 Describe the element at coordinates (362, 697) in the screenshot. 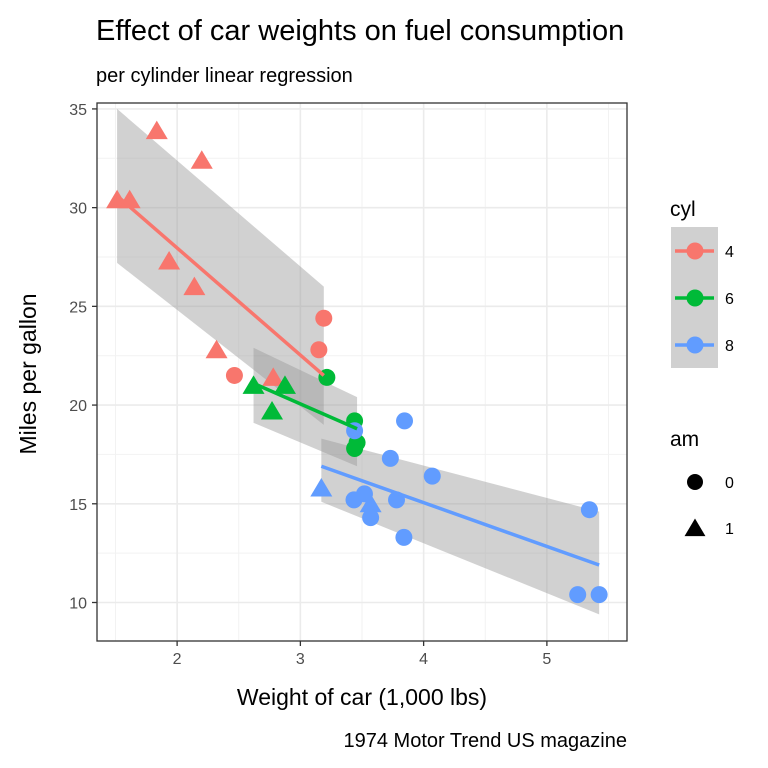

I see `x-axis-label: Weight of car (1,000 lbs)` at that location.